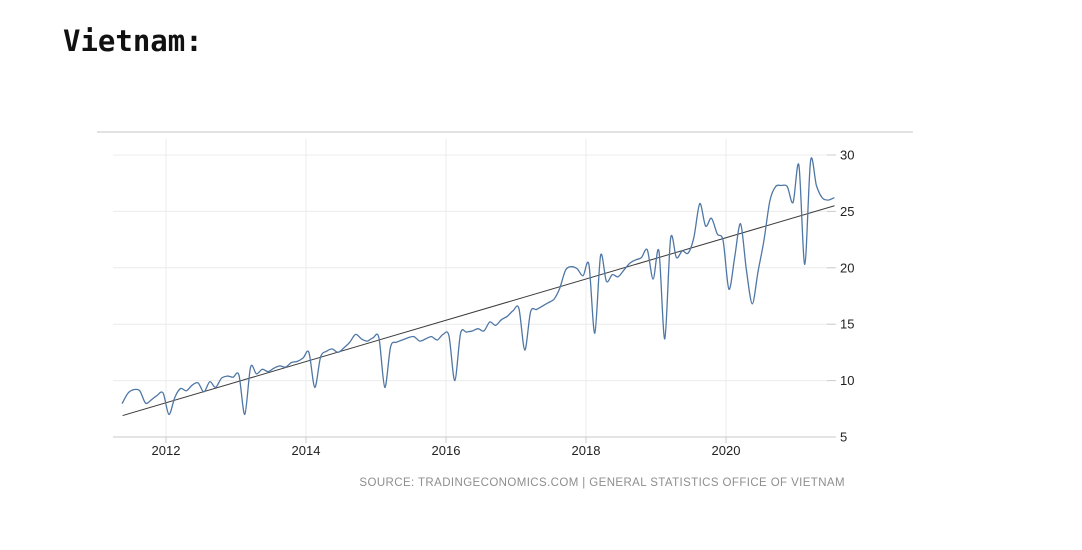 The width and height of the screenshot is (1082, 550). I want to click on y-axis-label: 5, so click(843, 437).